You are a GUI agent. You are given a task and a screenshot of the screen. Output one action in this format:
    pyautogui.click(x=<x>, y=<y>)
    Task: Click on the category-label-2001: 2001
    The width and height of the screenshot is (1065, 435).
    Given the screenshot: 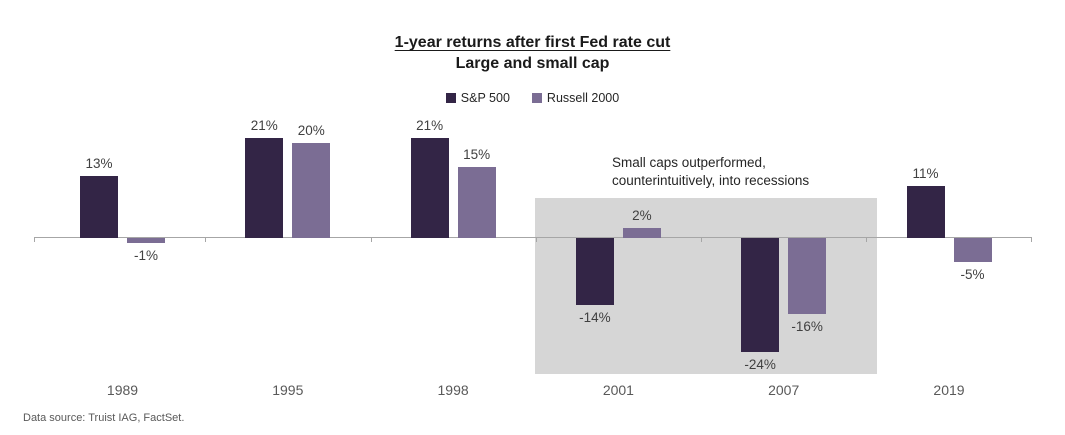 What is the action you would take?
    pyautogui.click(x=618, y=390)
    